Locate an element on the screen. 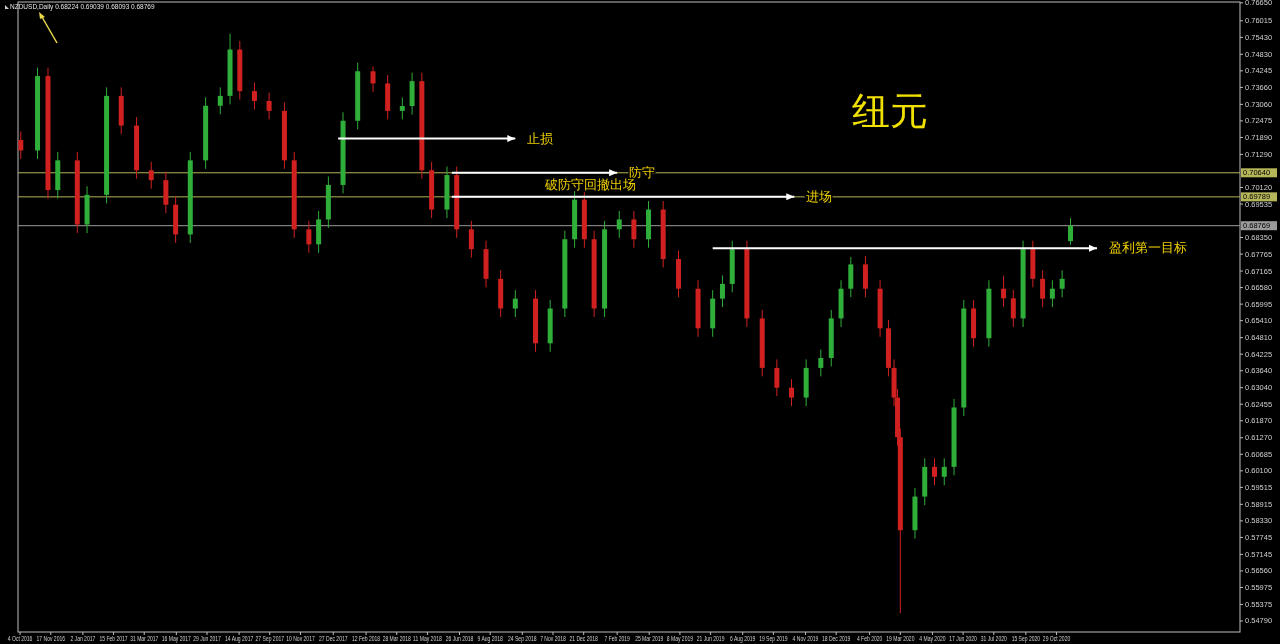 The image size is (1280, 644). x-tick-label: 19 Mar 2020 is located at coordinates (900, 638).